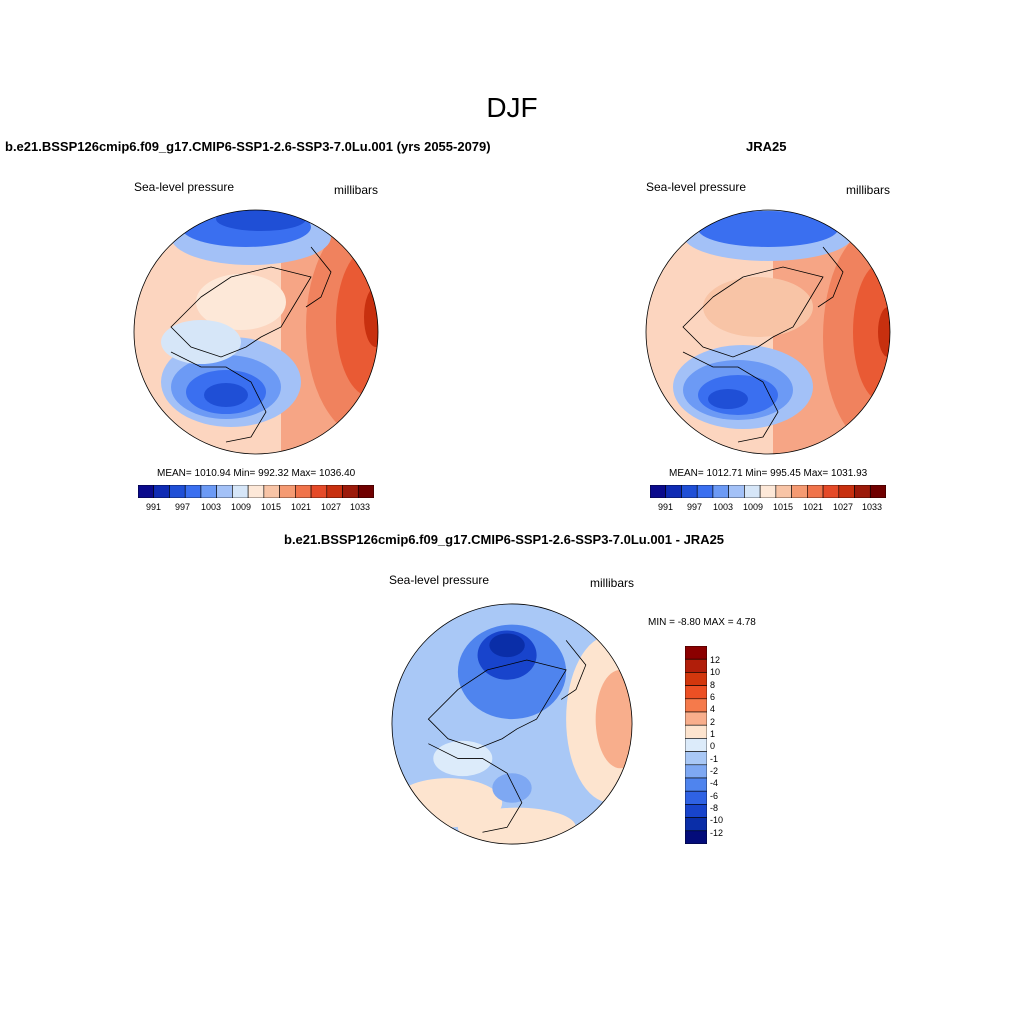 This screenshot has height=1024, width=1024. What do you see at coordinates (666, 507) in the screenshot?
I see `cb2-tick: 991` at bounding box center [666, 507].